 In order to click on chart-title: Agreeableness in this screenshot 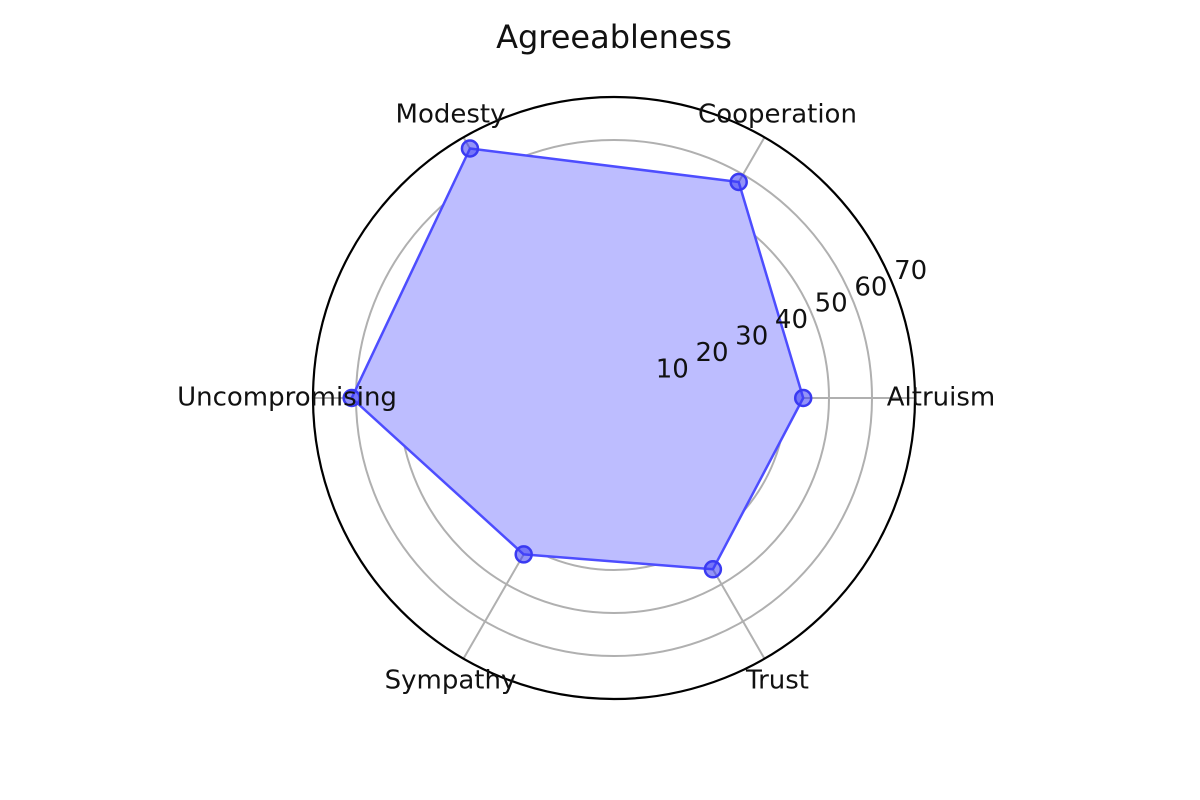, I will do `click(614, 37)`.